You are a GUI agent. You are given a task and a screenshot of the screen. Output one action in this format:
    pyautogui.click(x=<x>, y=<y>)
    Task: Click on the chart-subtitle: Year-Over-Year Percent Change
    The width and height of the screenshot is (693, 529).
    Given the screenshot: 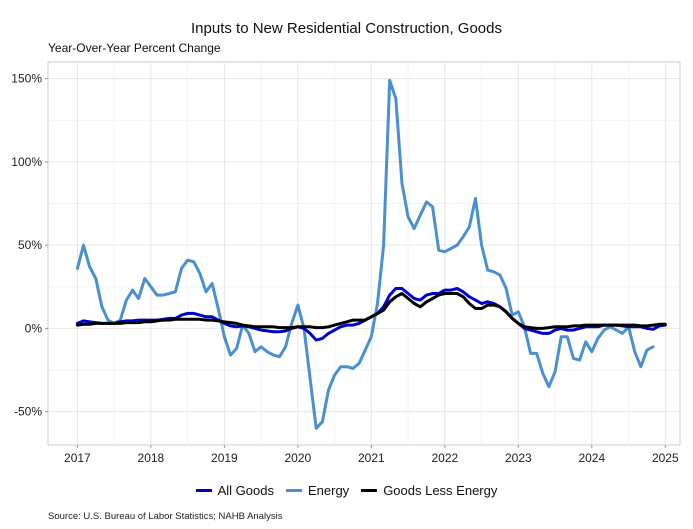 What is the action you would take?
    pyautogui.click(x=134, y=48)
    